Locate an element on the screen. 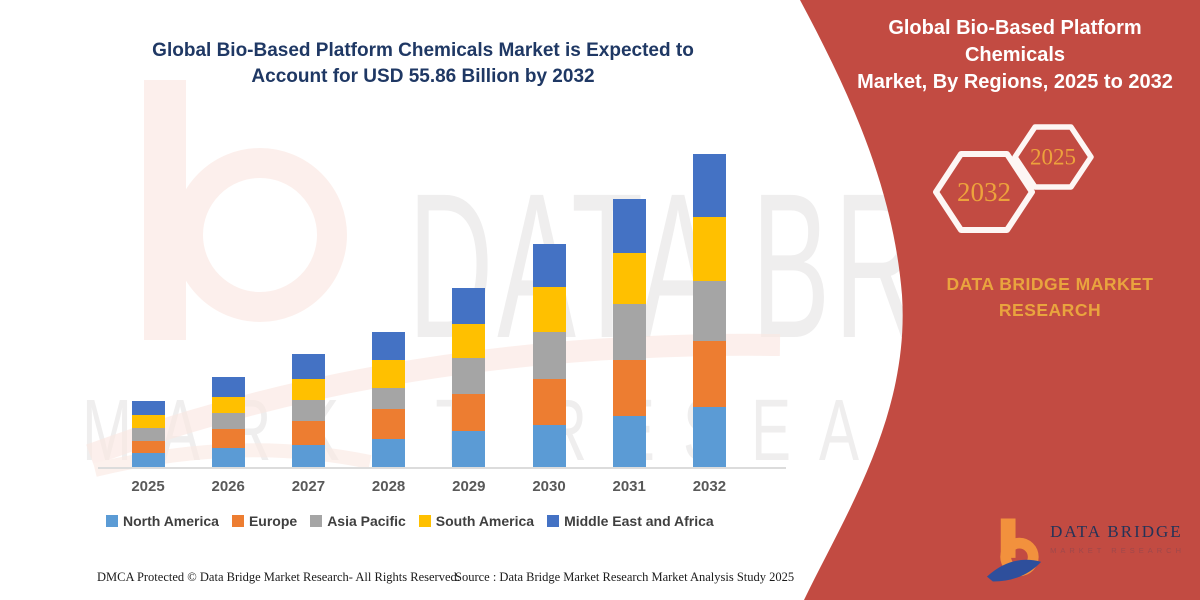 This screenshot has width=1200, height=600. data-bridge-logo-text: DATA BRIDGE MARKET RESEARCH is located at coordinates (1117, 538).